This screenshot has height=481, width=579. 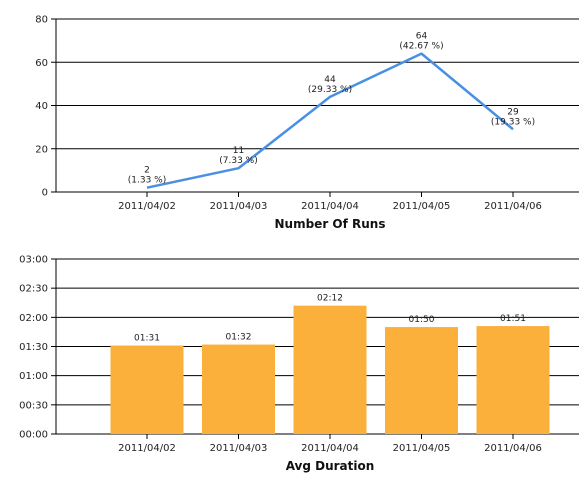 I want to click on runs-chart-title: Number Of Runs, so click(x=330, y=224).